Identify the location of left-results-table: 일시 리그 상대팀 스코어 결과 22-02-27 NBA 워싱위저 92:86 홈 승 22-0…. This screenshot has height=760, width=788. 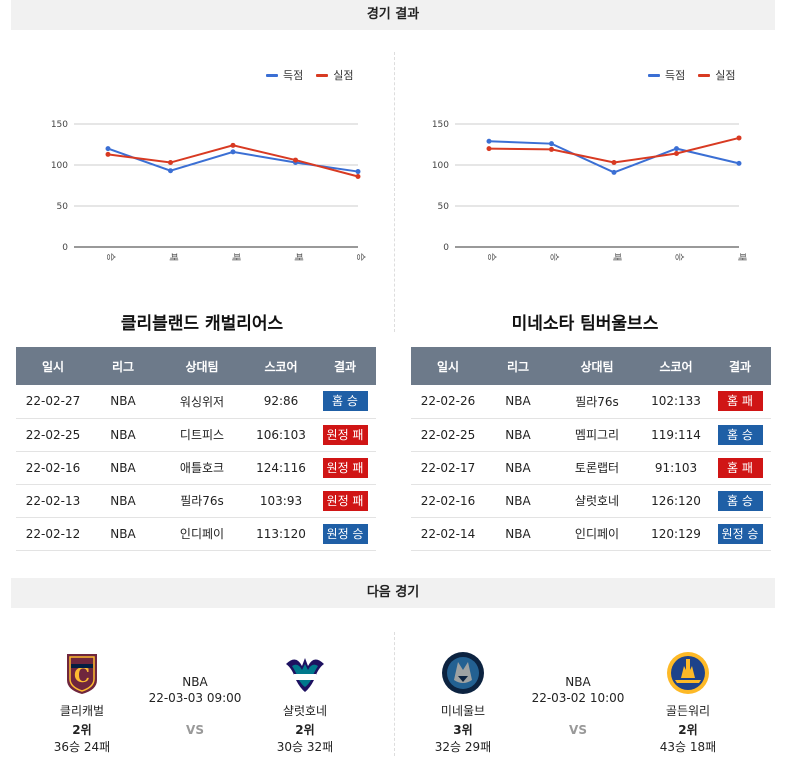
(196, 449).